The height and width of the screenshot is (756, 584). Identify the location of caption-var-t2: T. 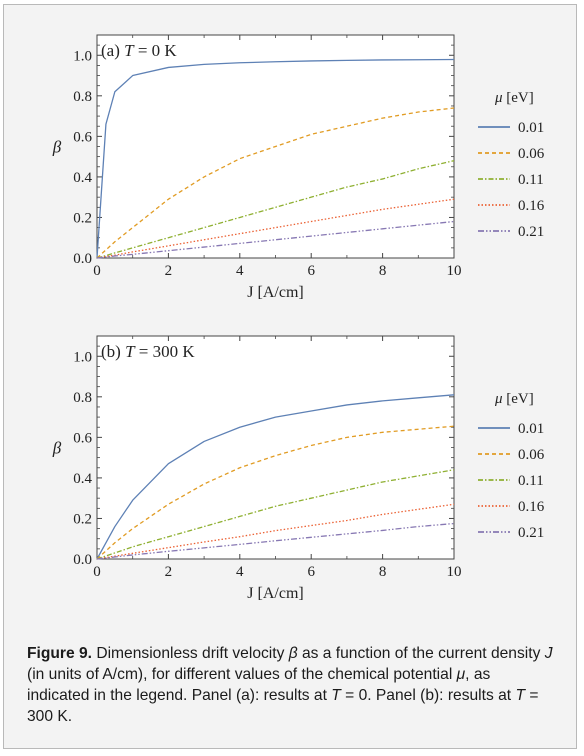
(520, 695).